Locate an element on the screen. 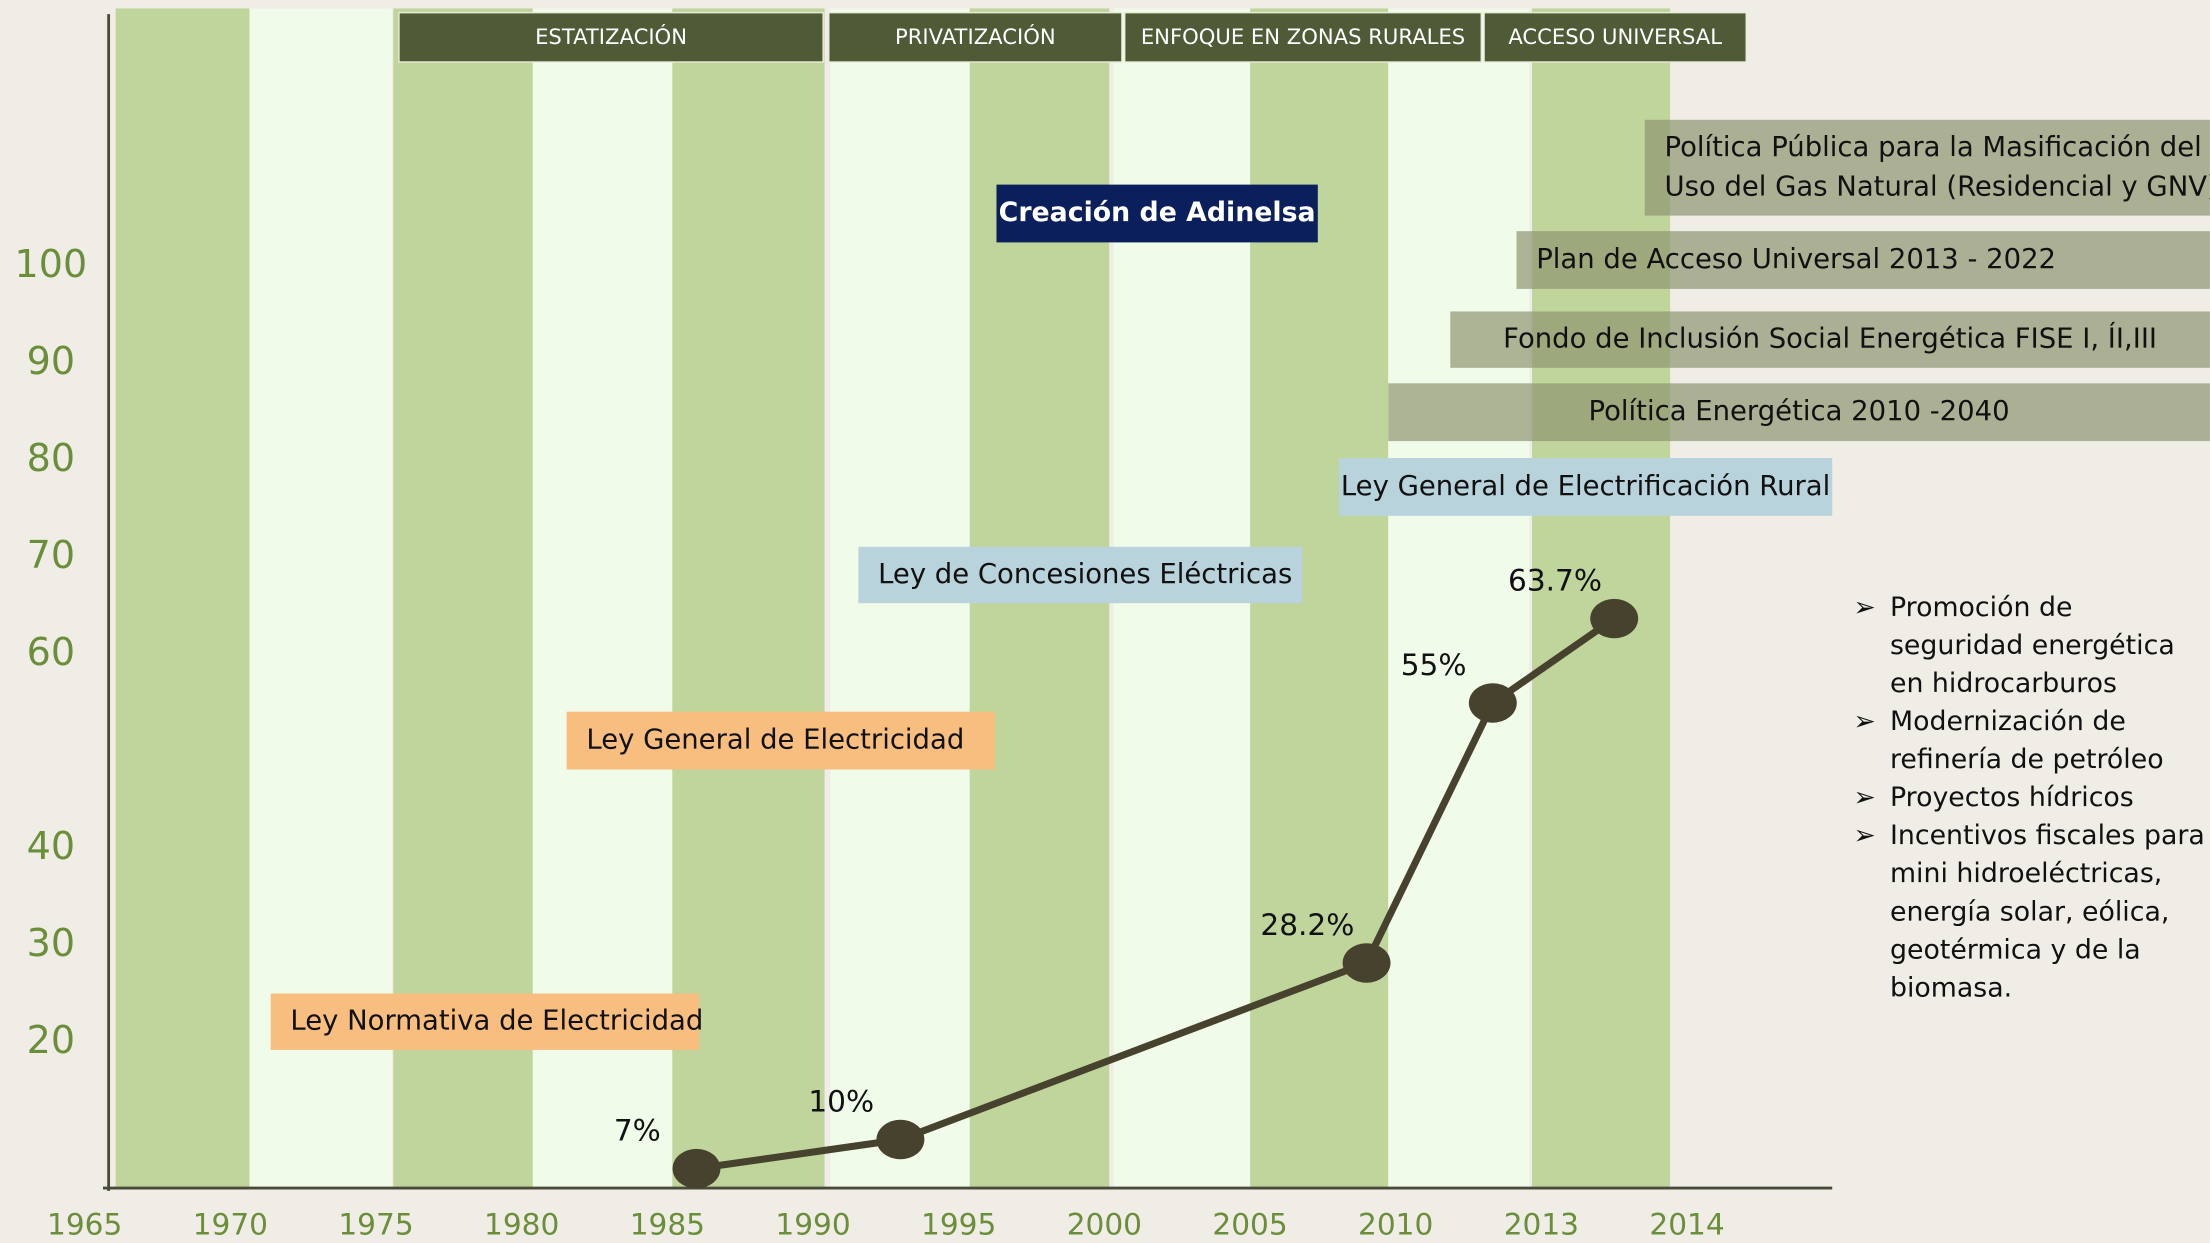 This screenshot has width=2210, height=1243. x-tick-label: 1975 is located at coordinates (375, 1225).